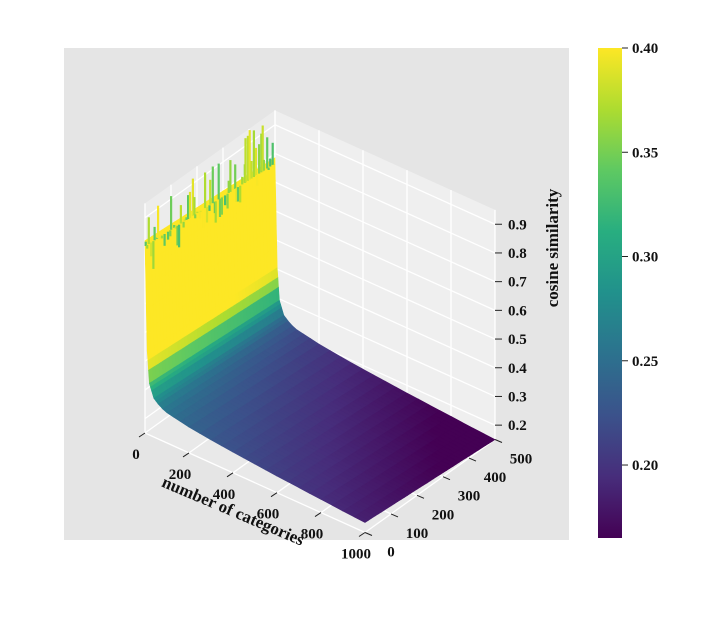  What do you see at coordinates (268, 515) in the screenshot?
I see `x-tick-label: 600` at bounding box center [268, 515].